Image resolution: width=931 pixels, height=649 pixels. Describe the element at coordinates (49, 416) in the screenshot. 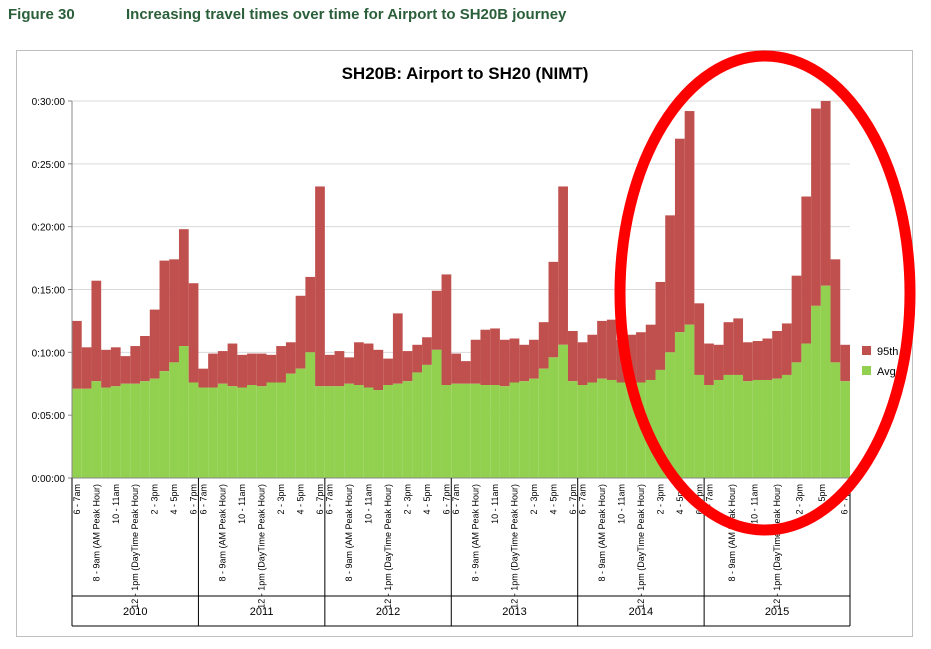

I see `y-tick-label: 0:05:00` at that location.